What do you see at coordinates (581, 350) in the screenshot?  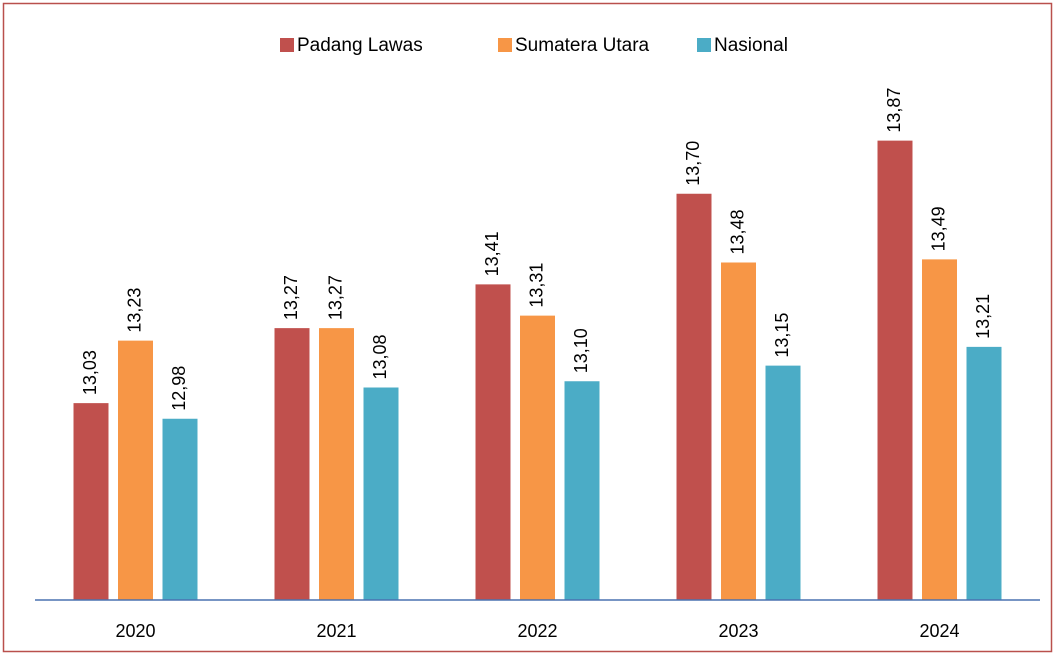 I see `data-label: 13,10` at bounding box center [581, 350].